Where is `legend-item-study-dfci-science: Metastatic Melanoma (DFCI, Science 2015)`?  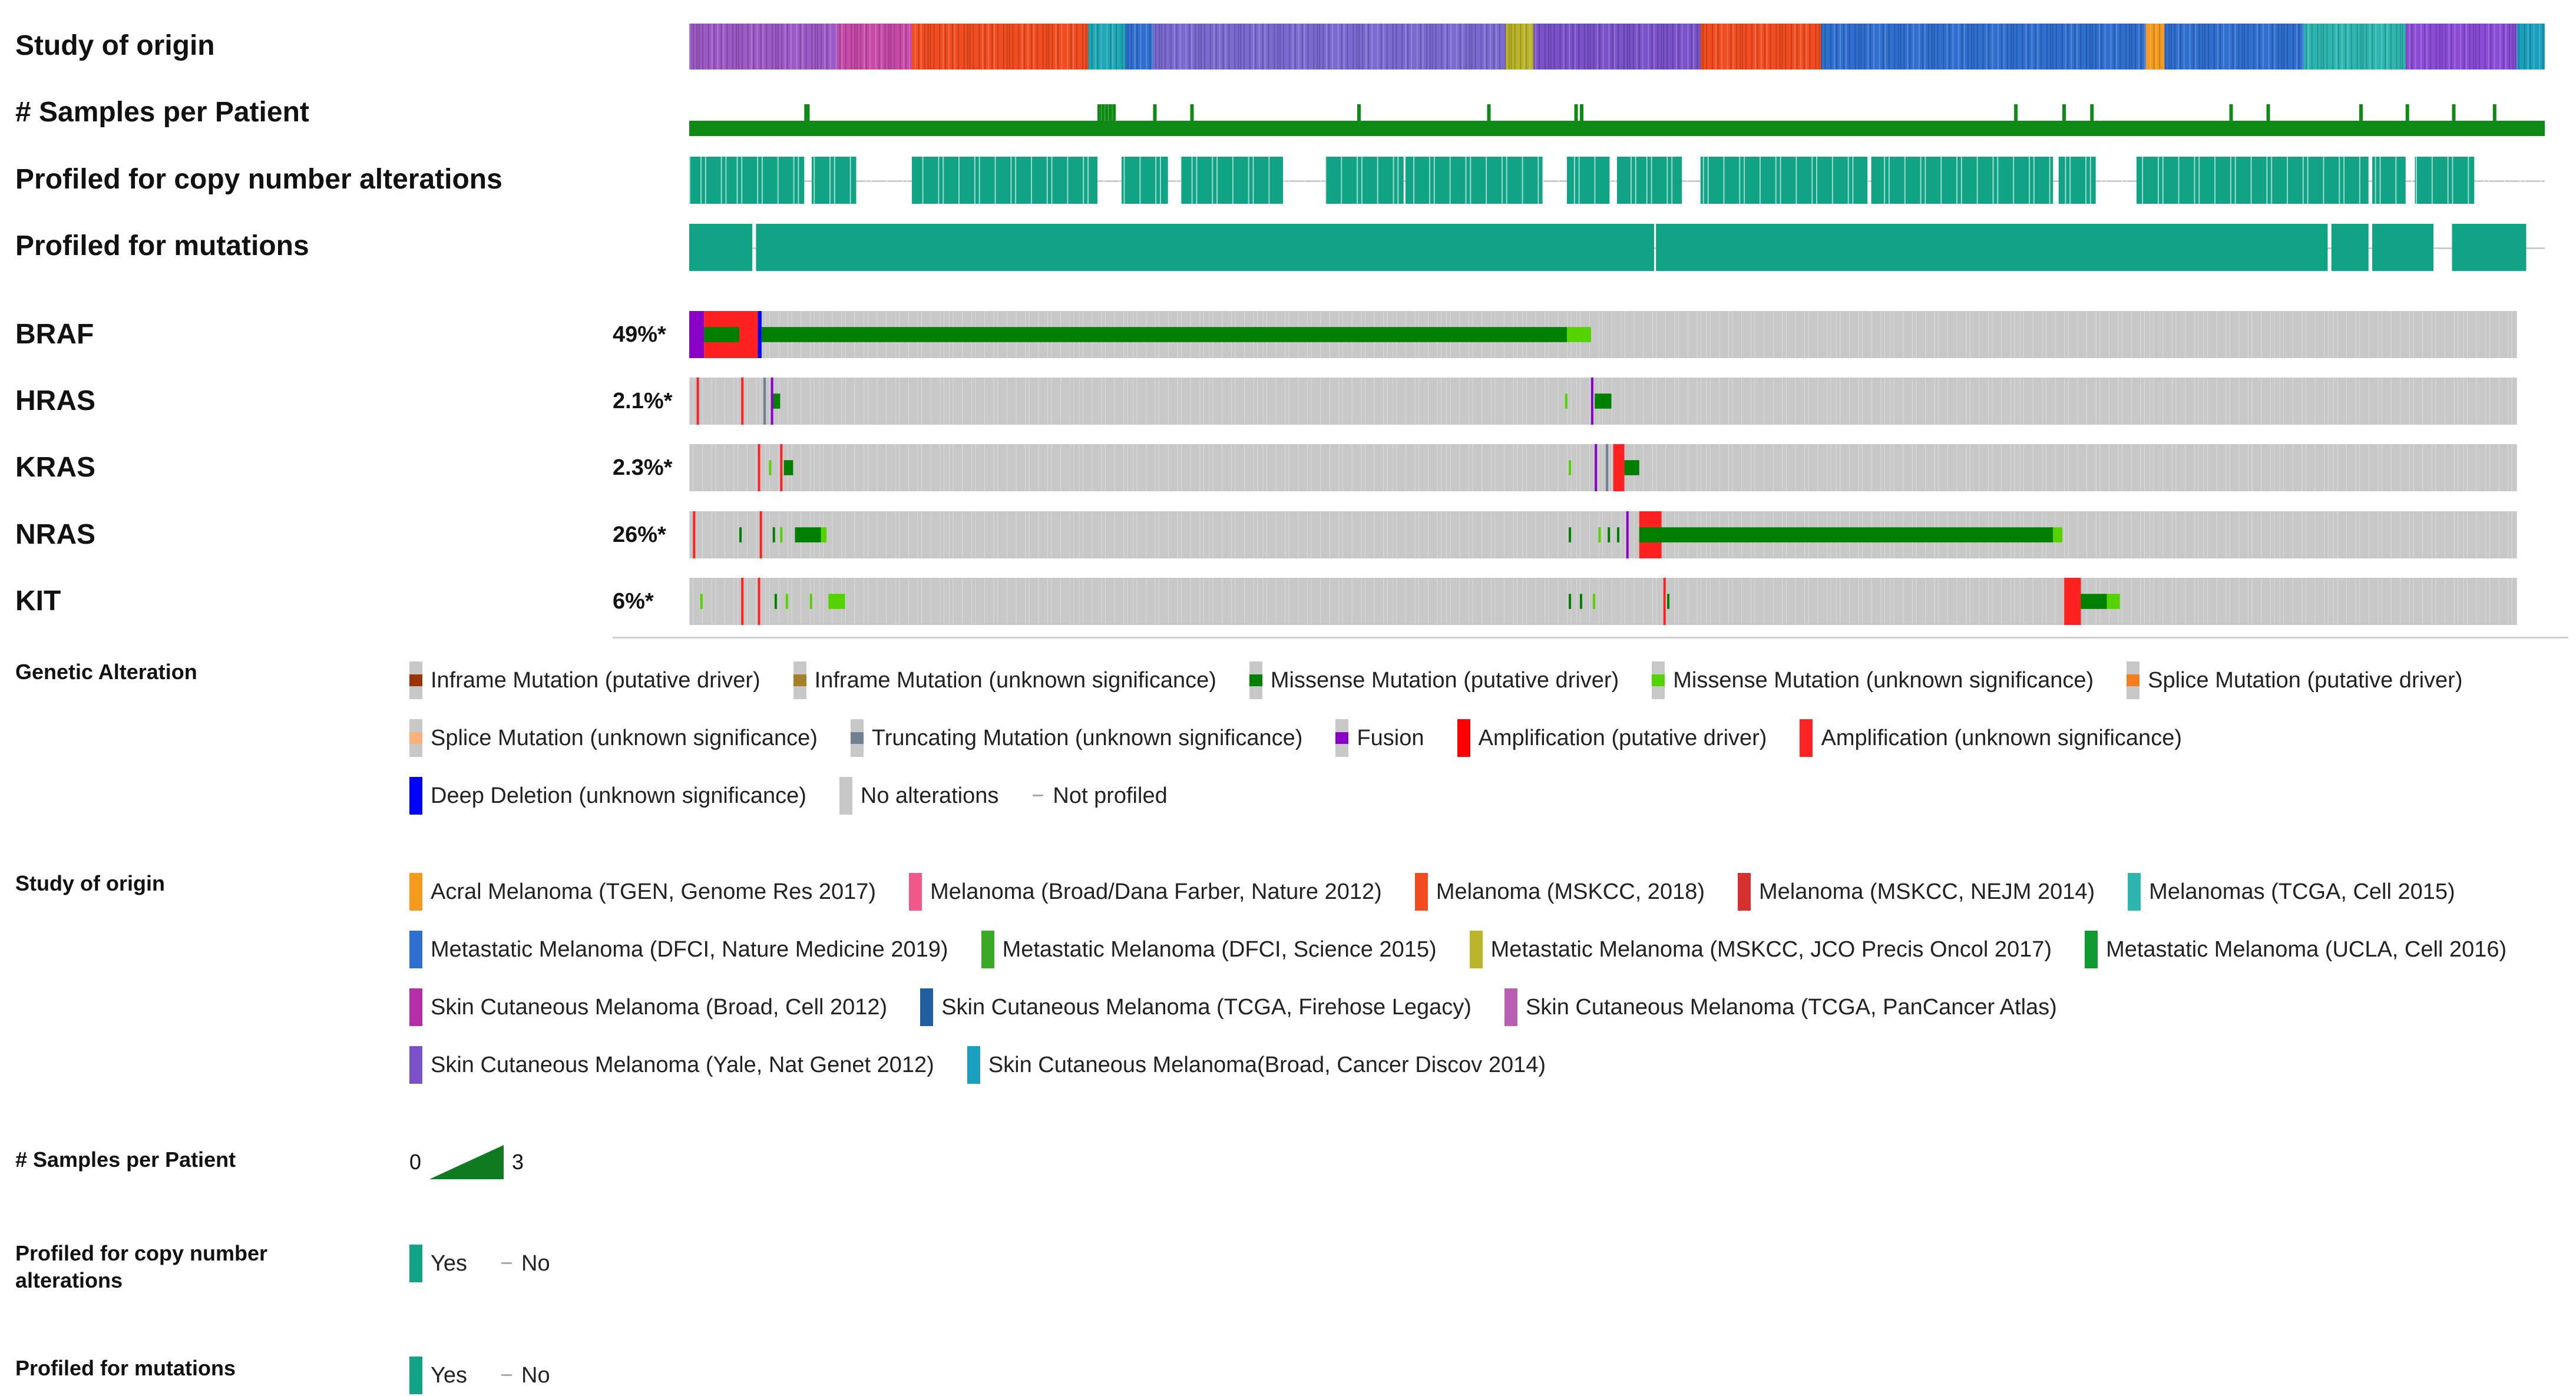
legend-item-study-dfci-science: Metastatic Melanoma (DFCI, Science 2015) is located at coordinates (1209, 949).